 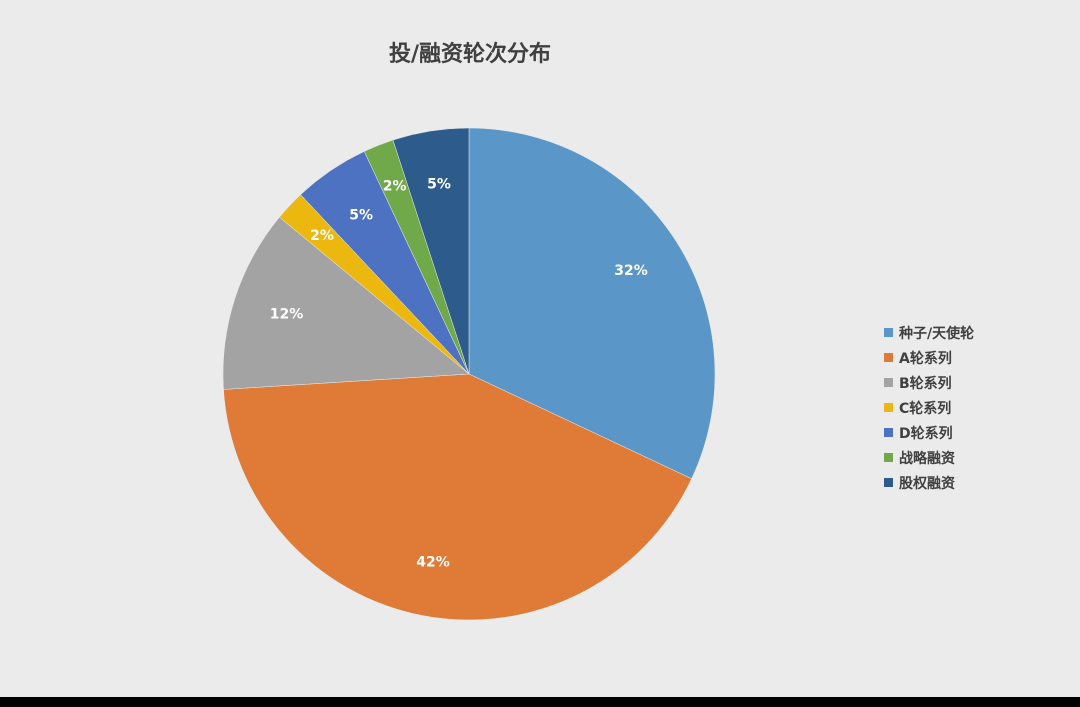 What do you see at coordinates (431, 251) in the screenshot?
I see `pie-slice-equity` at bounding box center [431, 251].